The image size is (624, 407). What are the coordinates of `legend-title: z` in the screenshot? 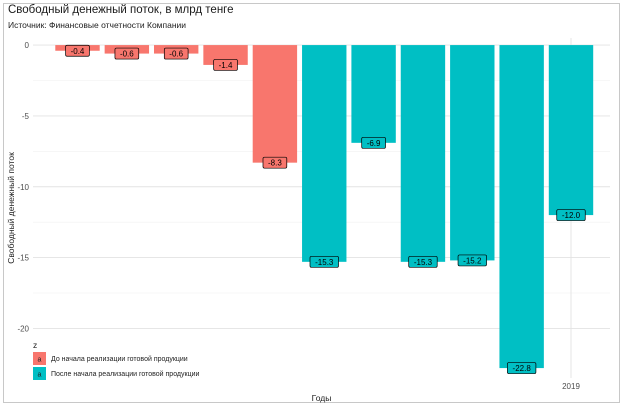 It's located at (35, 345).